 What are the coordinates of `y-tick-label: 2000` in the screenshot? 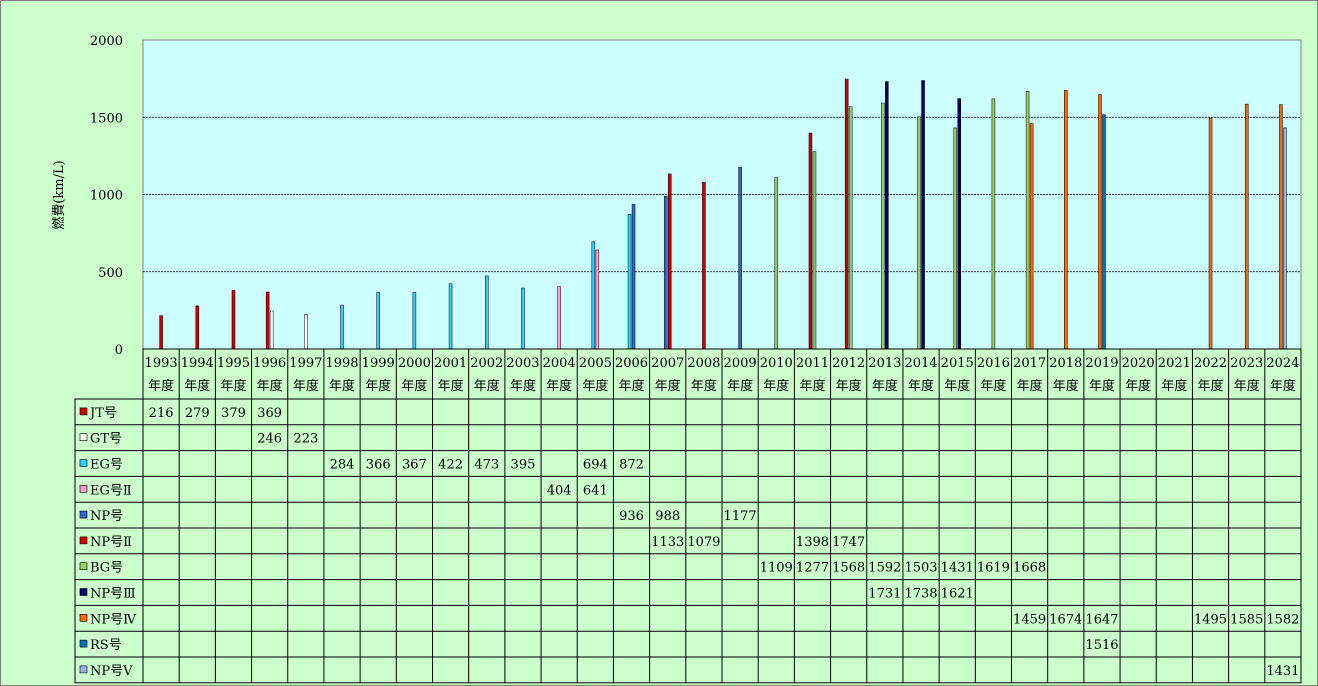 It's located at (106, 41).